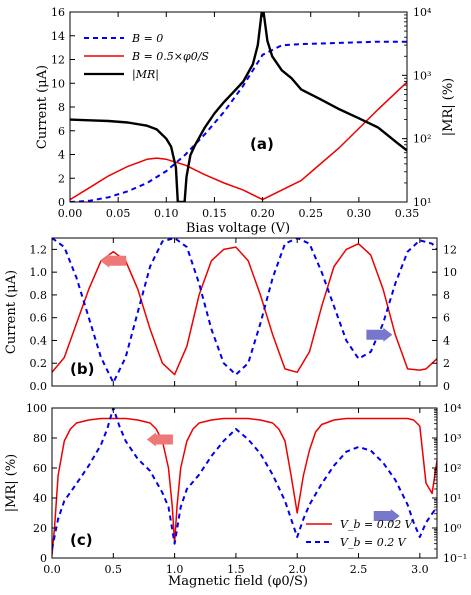 The width and height of the screenshot is (471, 595). Describe the element at coordinates (145, 75) in the screenshot. I see `legend-label-mr: |MR|` at that location.